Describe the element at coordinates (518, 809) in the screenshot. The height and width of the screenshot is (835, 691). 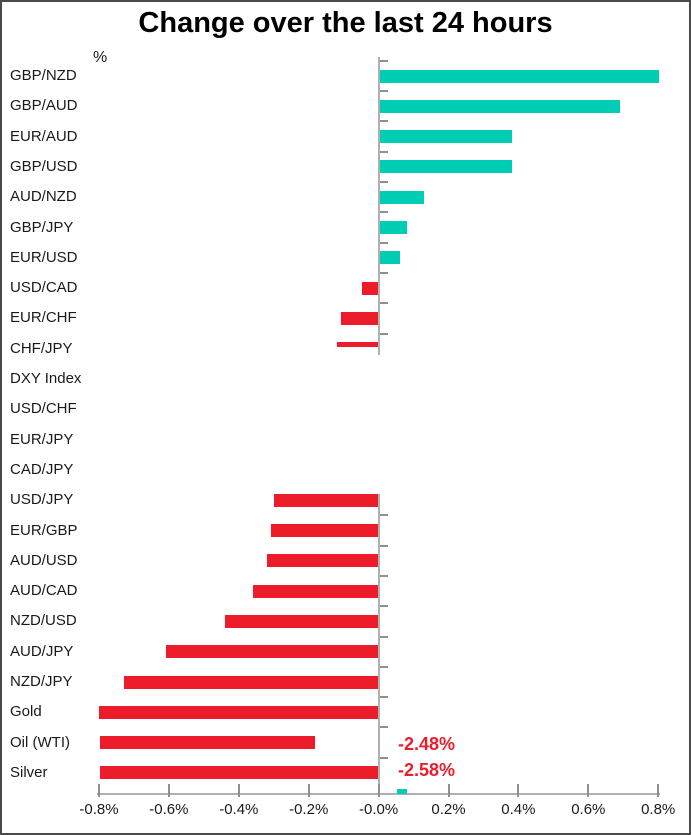
I see `x-axis-tick-label: 0.4%` at that location.